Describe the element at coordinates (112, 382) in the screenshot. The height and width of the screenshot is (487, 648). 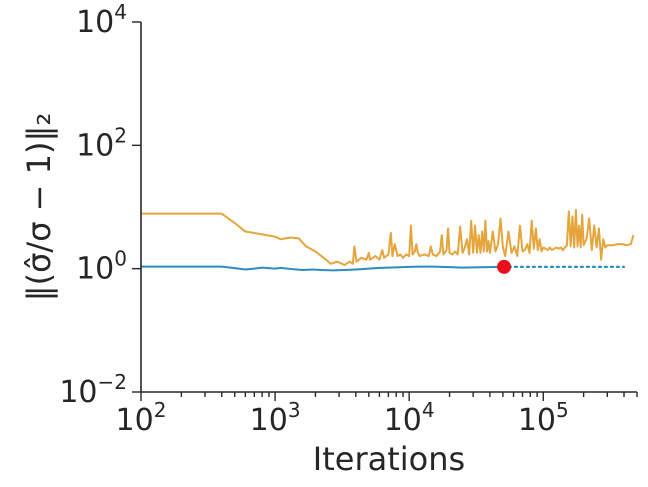
I see `y_tick-exp-0: −2` at that location.